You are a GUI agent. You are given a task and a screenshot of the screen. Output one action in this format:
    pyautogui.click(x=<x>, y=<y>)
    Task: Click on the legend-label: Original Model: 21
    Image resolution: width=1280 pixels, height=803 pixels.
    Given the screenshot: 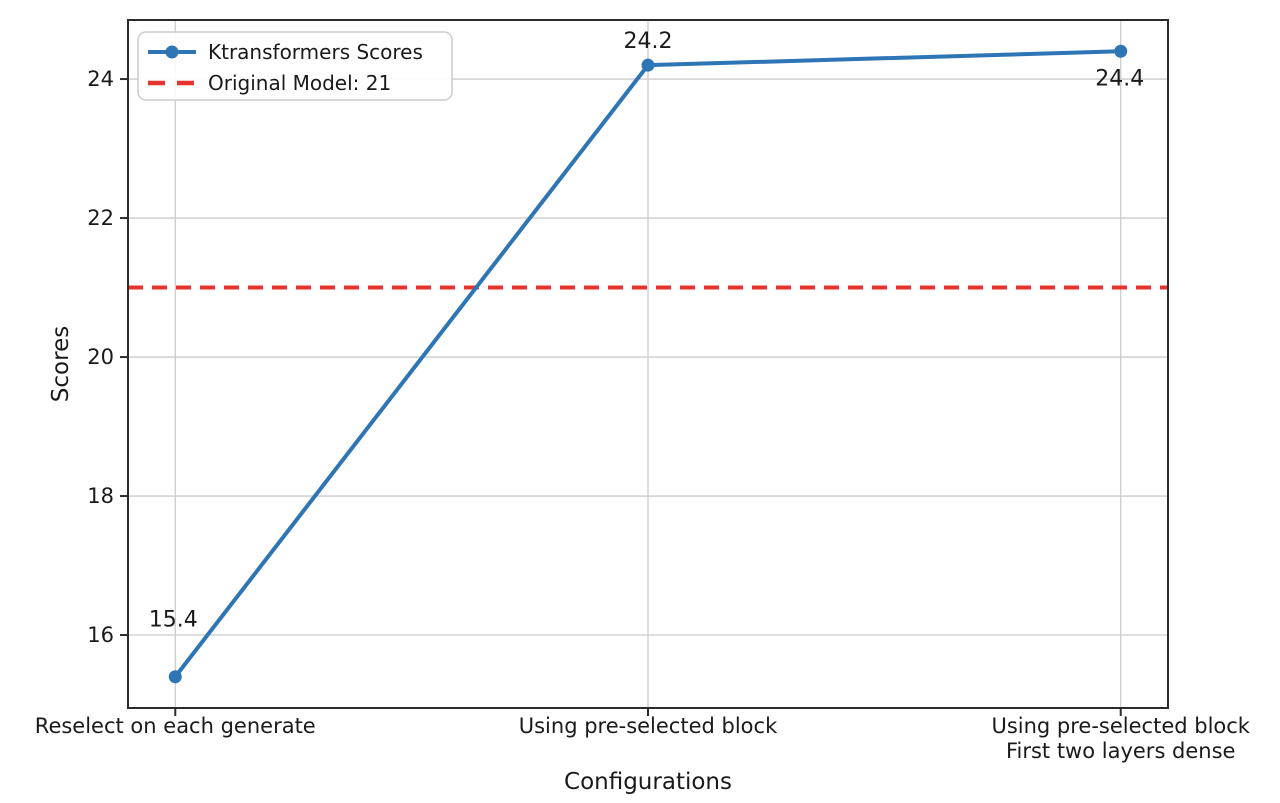 What is the action you would take?
    pyautogui.click(x=299, y=83)
    